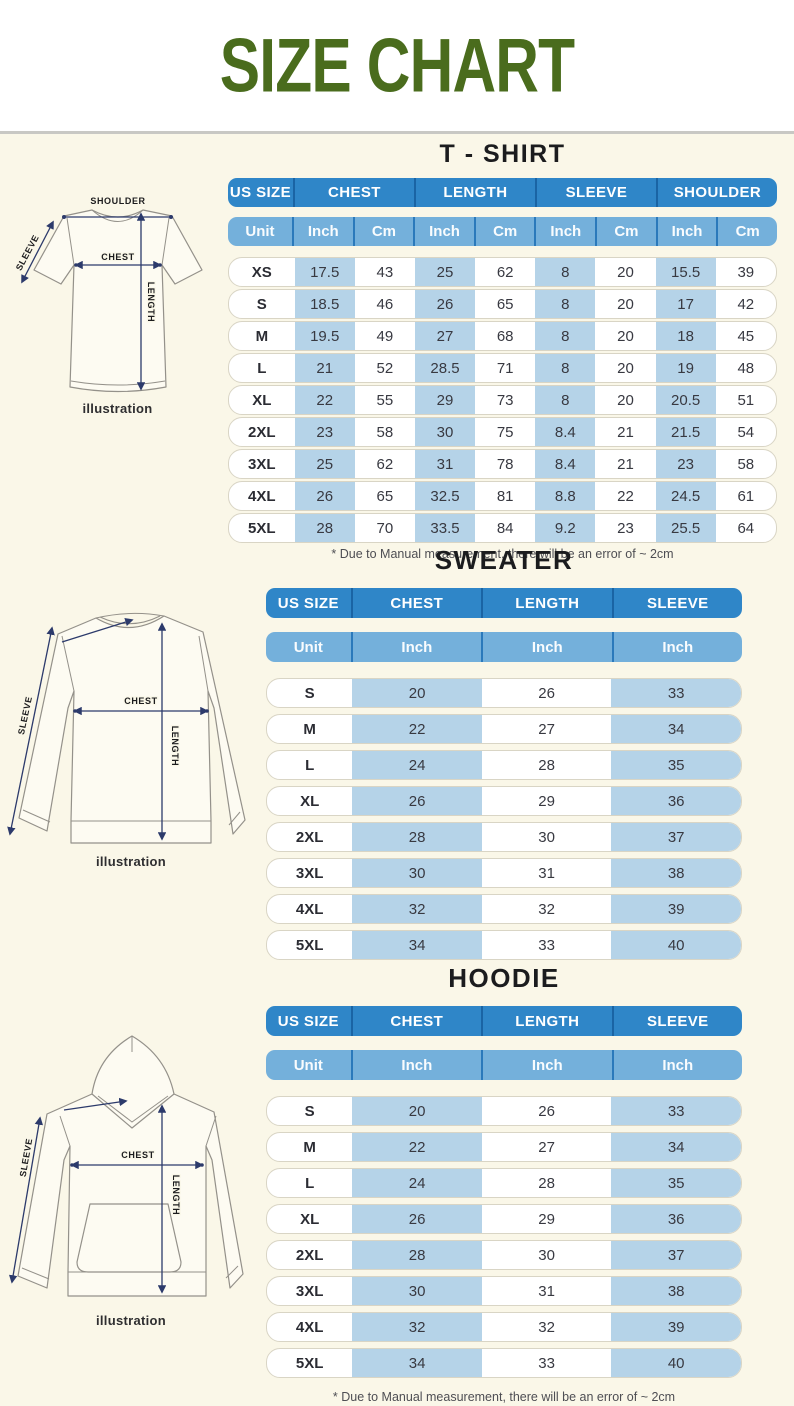  What do you see at coordinates (37, 252) in the screenshot?
I see `sleeve-measure-arrow` at bounding box center [37, 252].